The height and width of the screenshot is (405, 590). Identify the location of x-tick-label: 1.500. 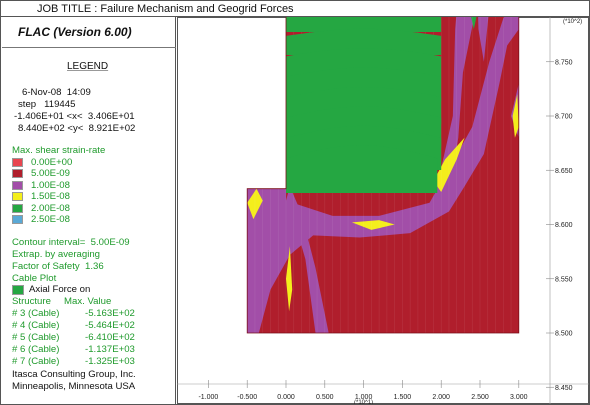
(403, 397).